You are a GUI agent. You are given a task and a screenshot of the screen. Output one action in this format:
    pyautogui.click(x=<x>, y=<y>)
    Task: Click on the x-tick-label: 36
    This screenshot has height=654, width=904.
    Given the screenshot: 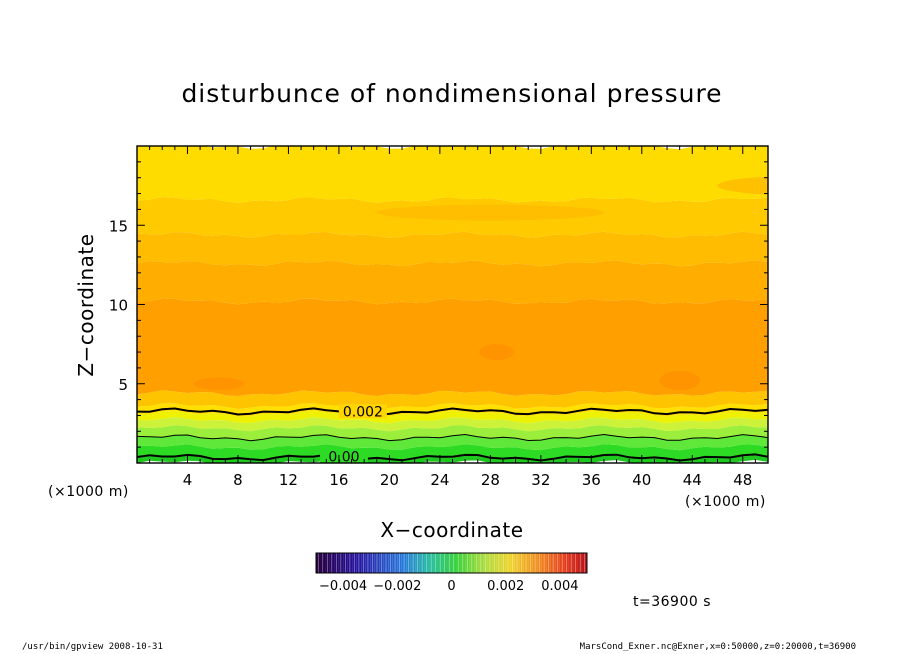 What is the action you would take?
    pyautogui.click(x=591, y=480)
    